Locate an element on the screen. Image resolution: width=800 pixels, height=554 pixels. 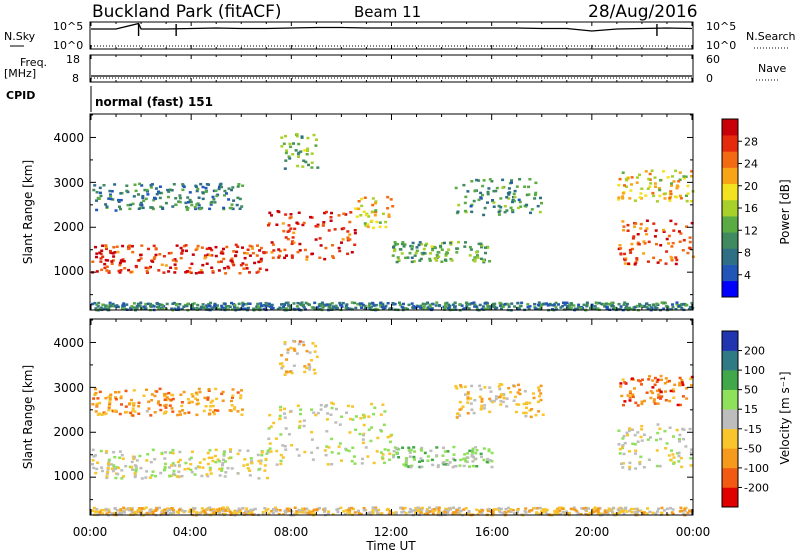
velocity-ytick-1000: 1000 is located at coordinates (68, 476).